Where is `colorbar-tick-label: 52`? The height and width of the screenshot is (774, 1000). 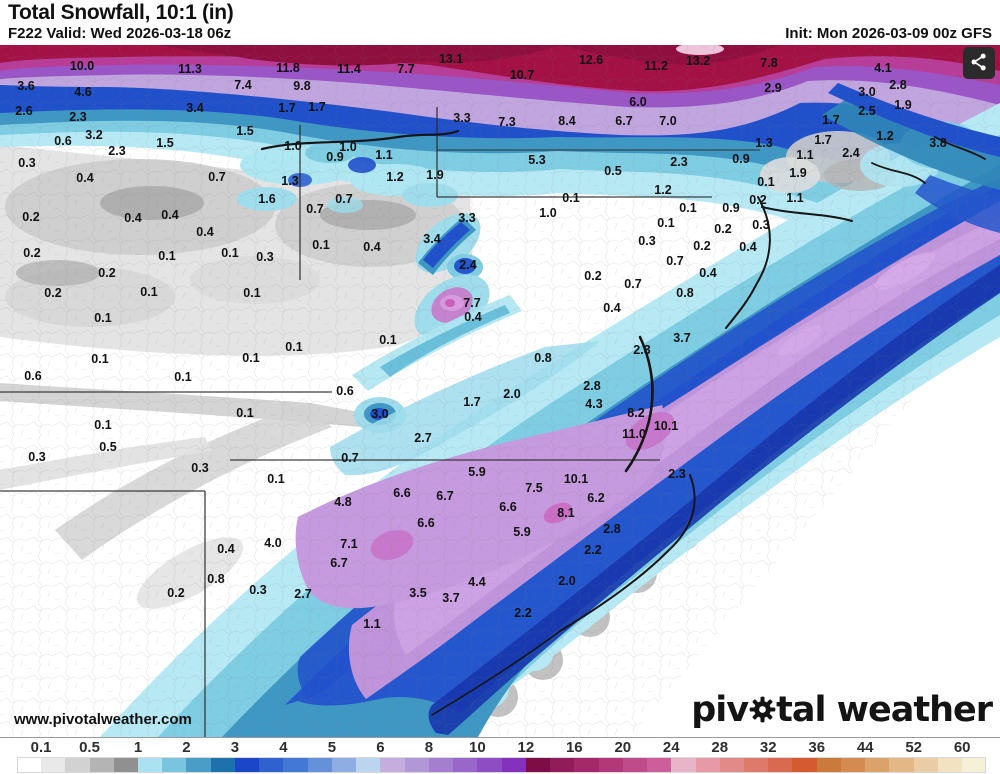 colorbar-tick-label: 52 is located at coordinates (914, 747).